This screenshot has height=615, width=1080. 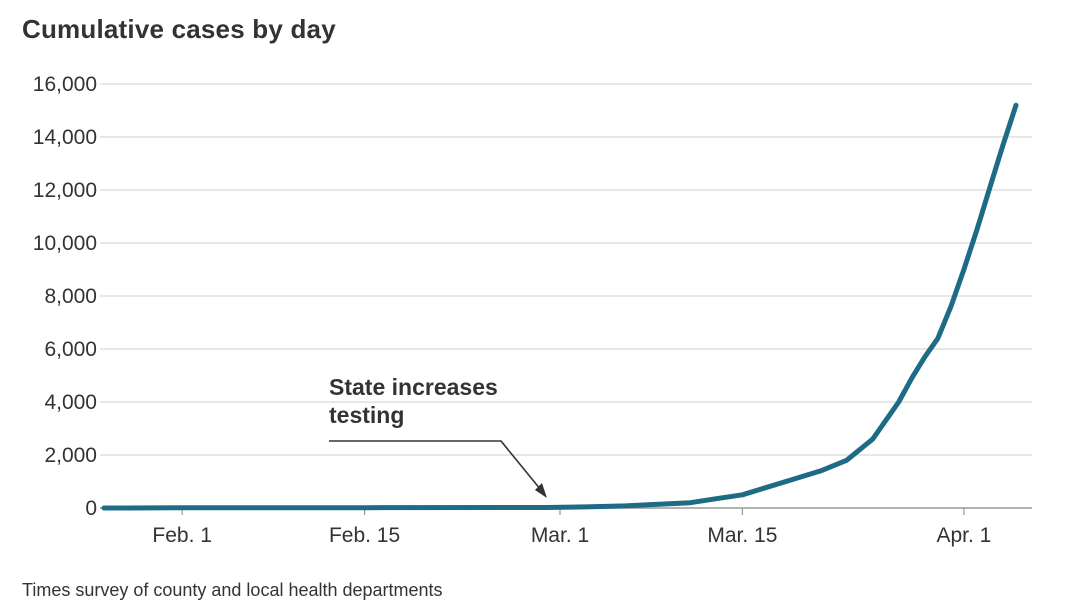 What do you see at coordinates (65, 84) in the screenshot?
I see `y-tick-label: 16,000` at bounding box center [65, 84].